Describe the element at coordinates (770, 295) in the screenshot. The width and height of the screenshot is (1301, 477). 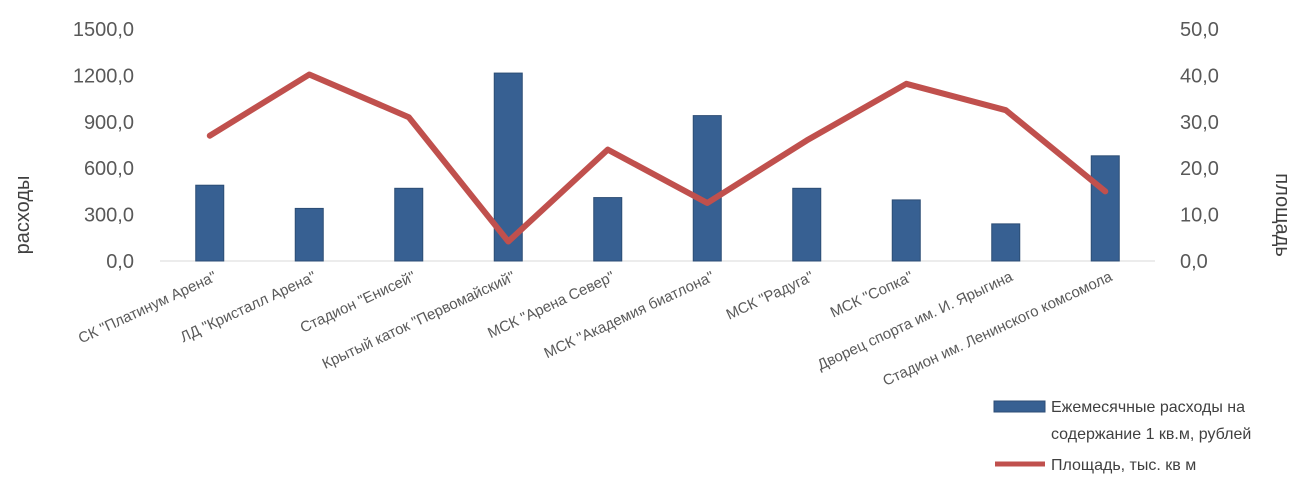
I see `category-label: МСК "Радуга"` at that location.